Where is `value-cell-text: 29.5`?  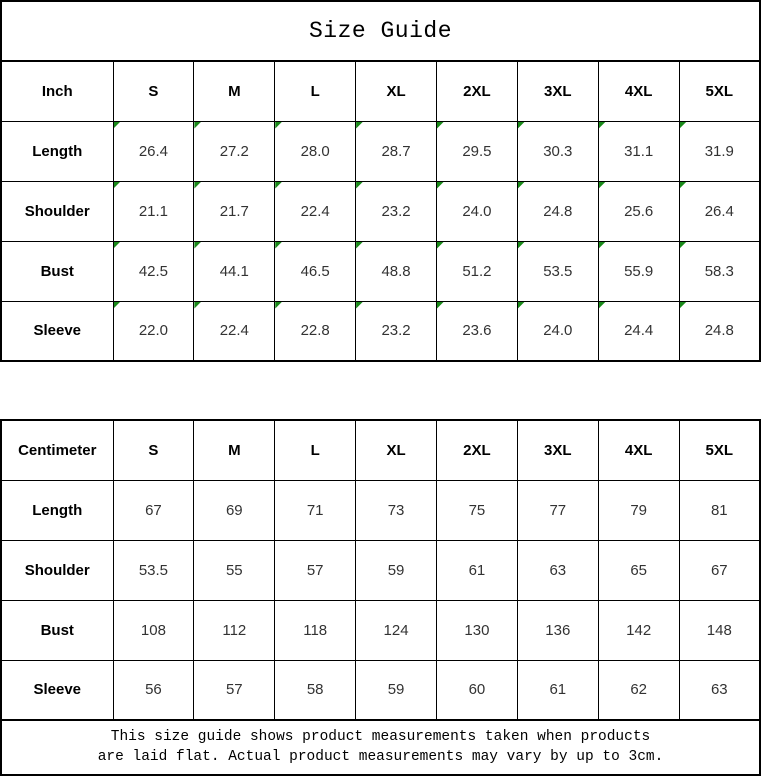
value-cell-text: 29.5 is located at coordinates (477, 151).